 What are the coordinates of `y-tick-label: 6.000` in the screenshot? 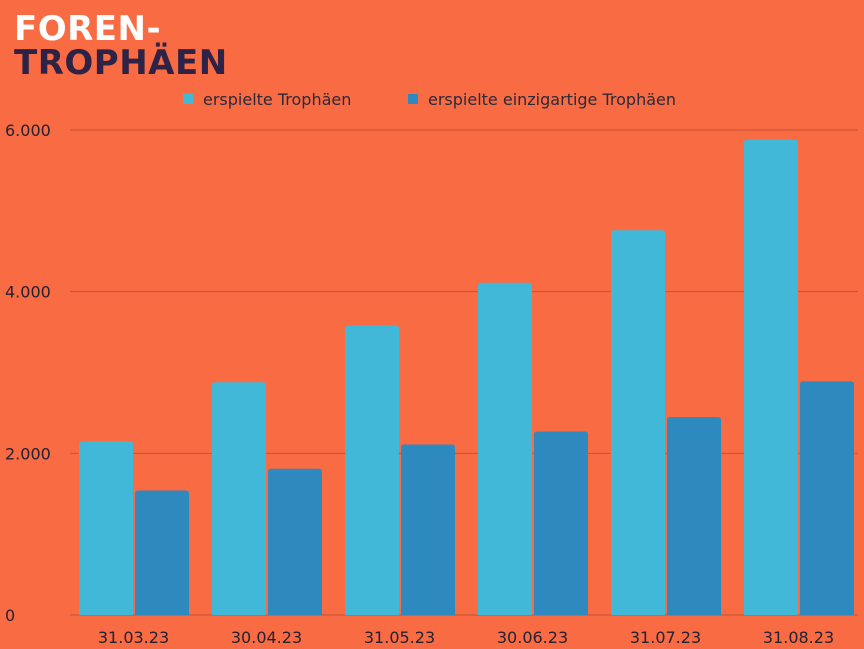 It's located at (28, 130).